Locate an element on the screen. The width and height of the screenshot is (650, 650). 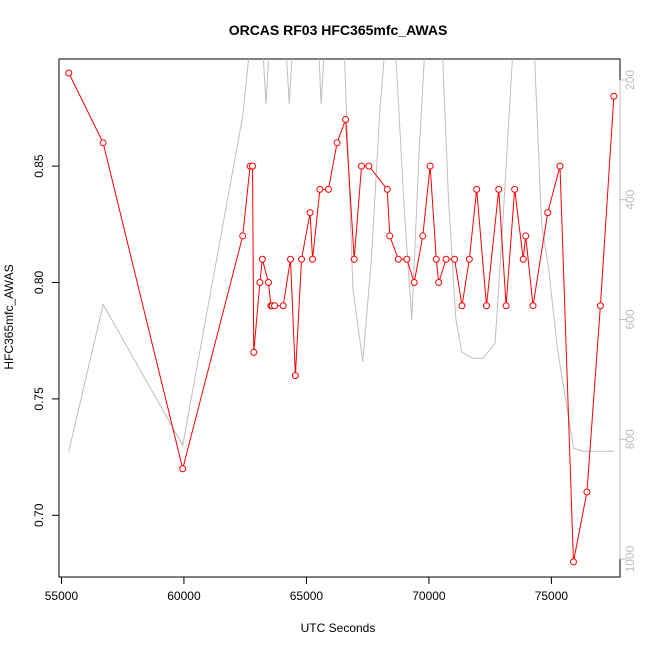
x-axis: 55000 60000 65000 70000 75000 is located at coordinates (307, 589).